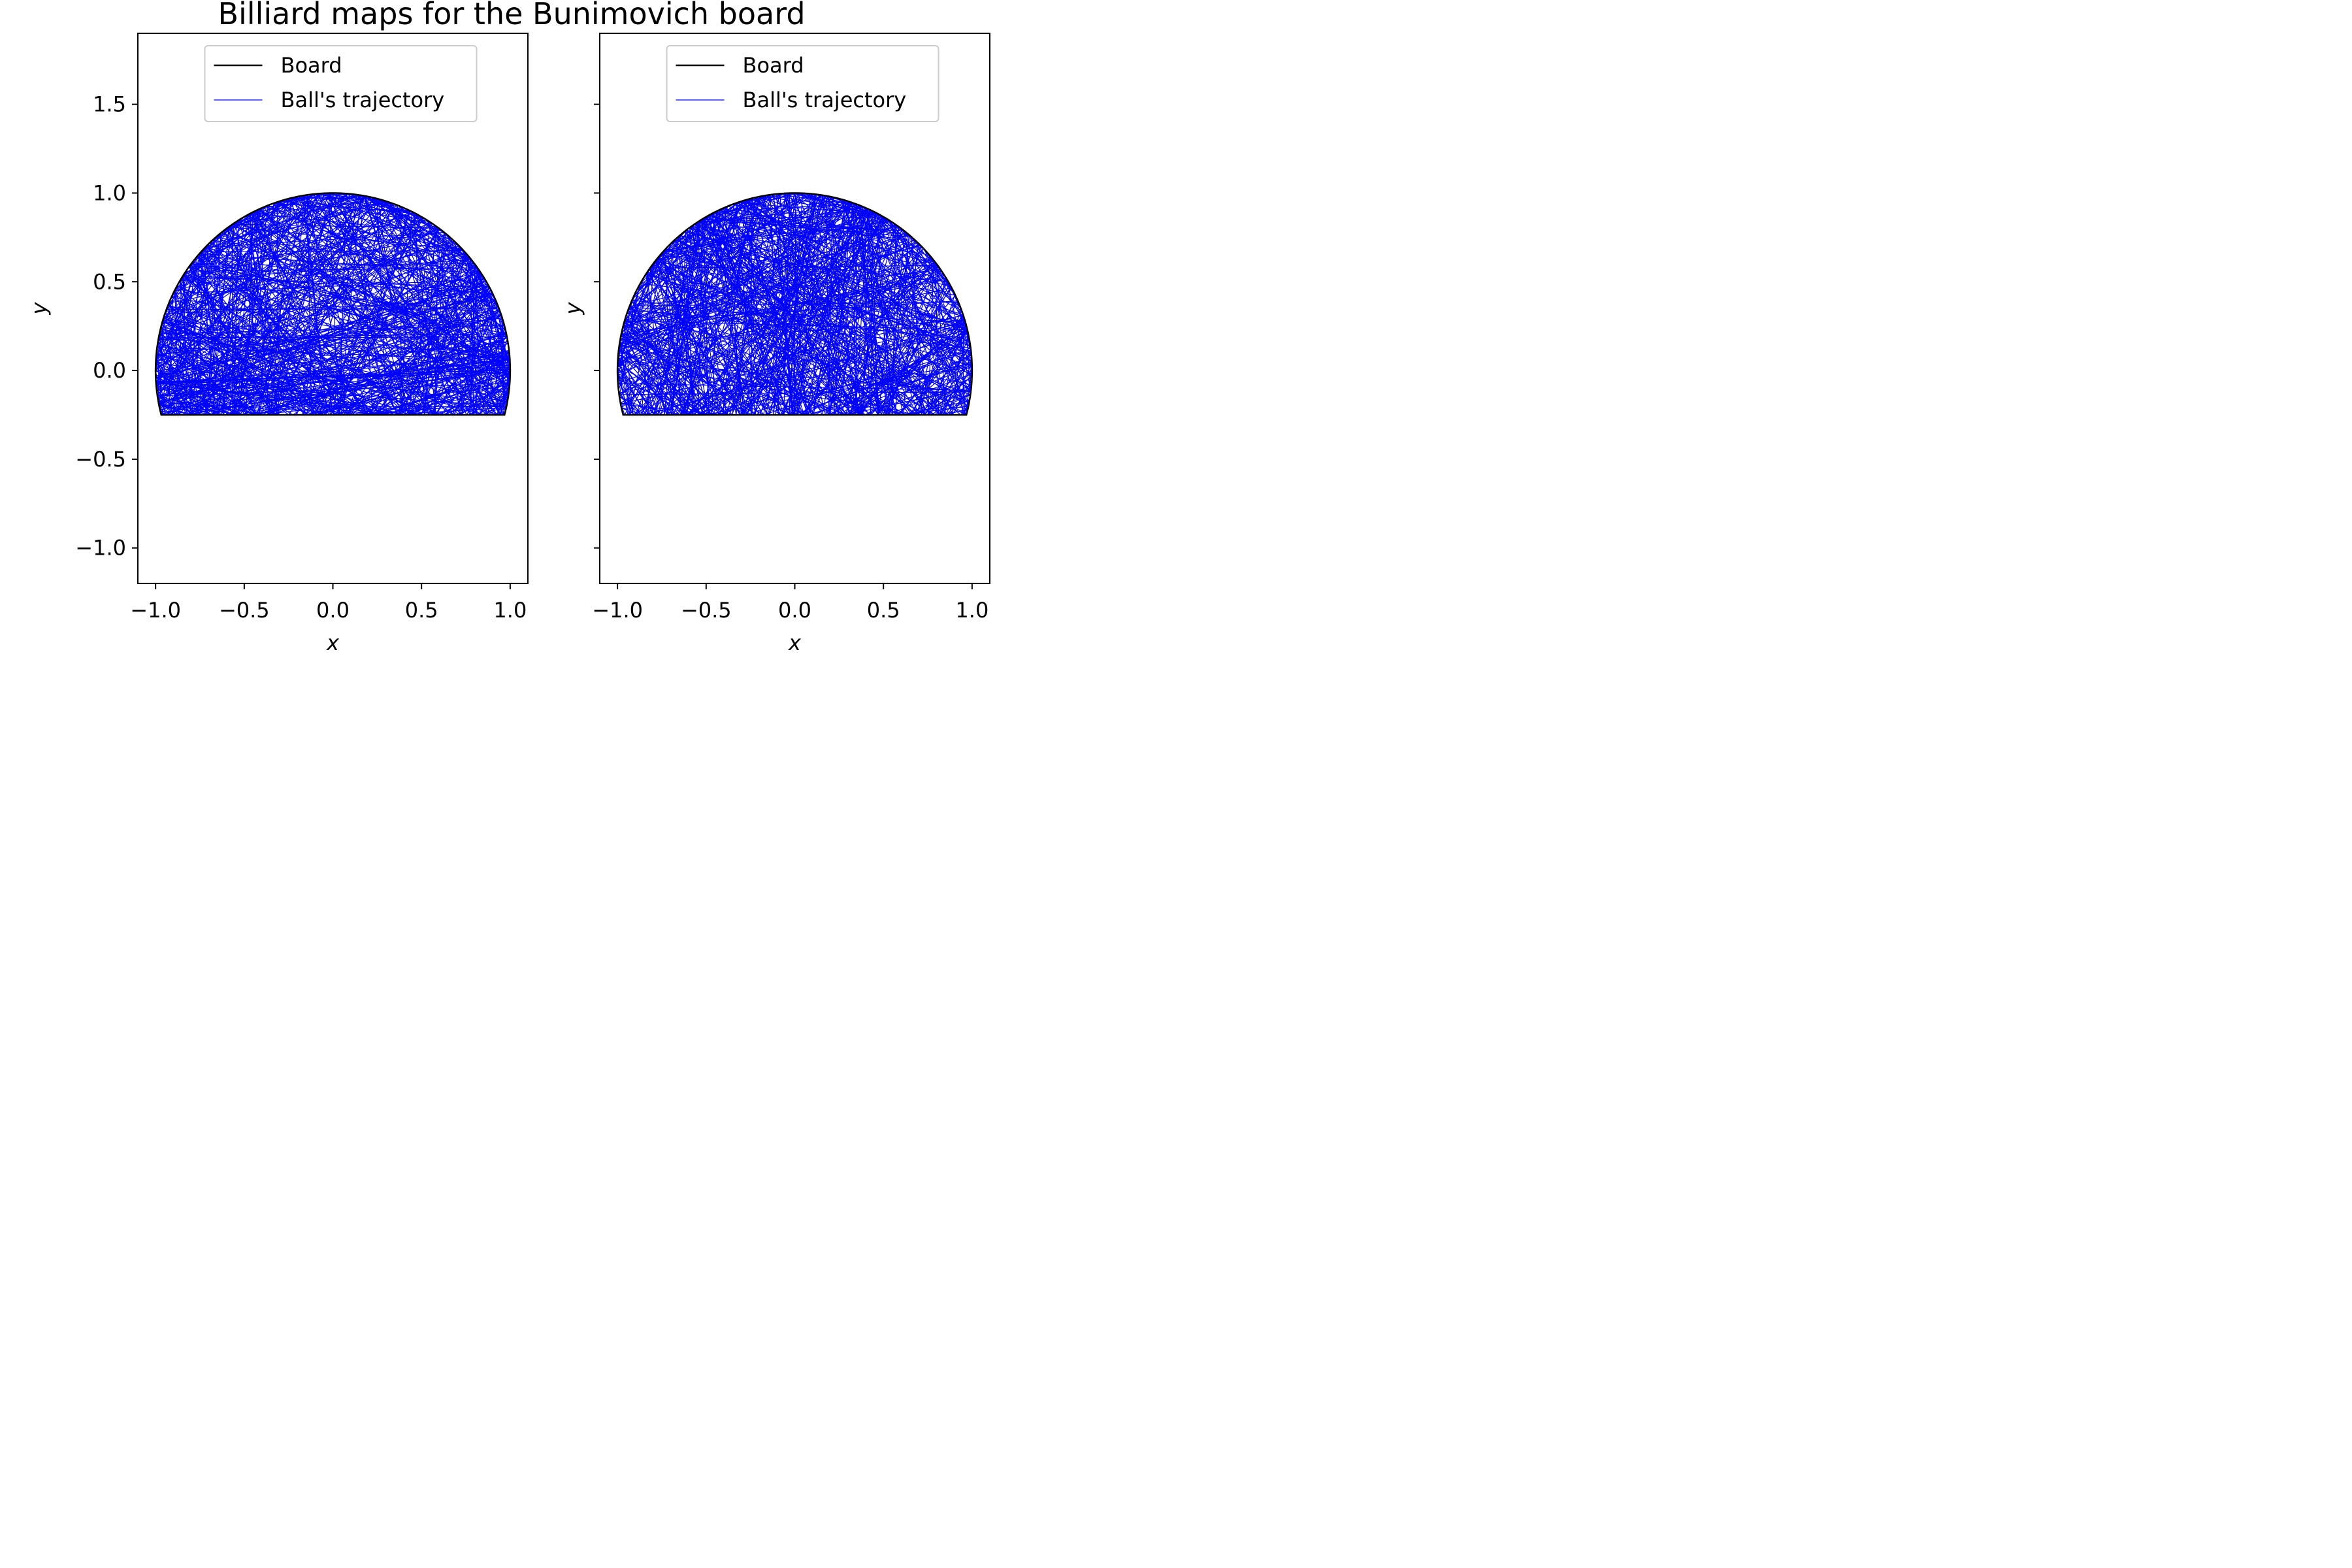 This screenshot has height=1568, width=2352. Describe the element at coordinates (511, 15) in the screenshot. I see `figure-title: Billiard maps for the Bunimovich board` at that location.